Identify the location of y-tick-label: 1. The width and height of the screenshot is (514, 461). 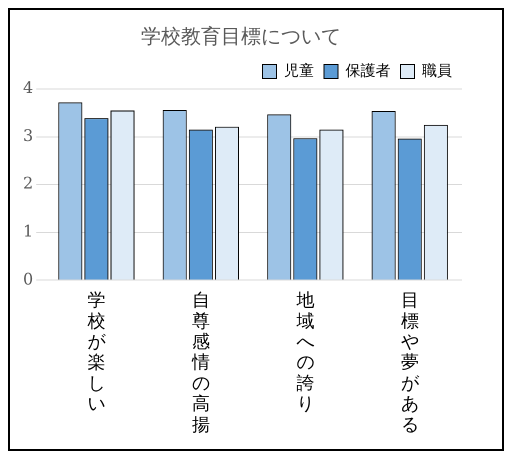
(28, 230).